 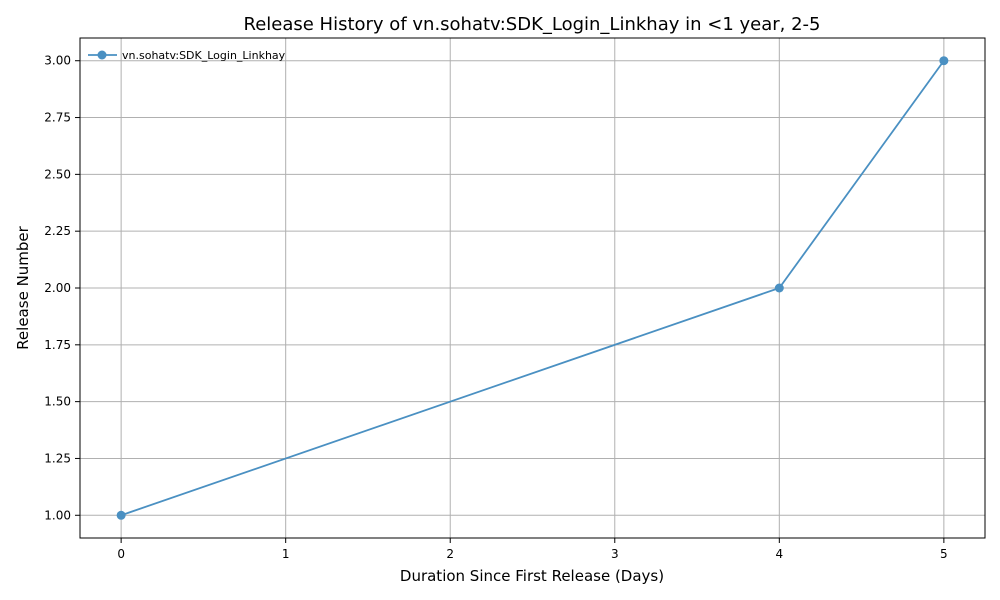 I want to click on y-tick-label: 1.75, so click(x=57, y=345).